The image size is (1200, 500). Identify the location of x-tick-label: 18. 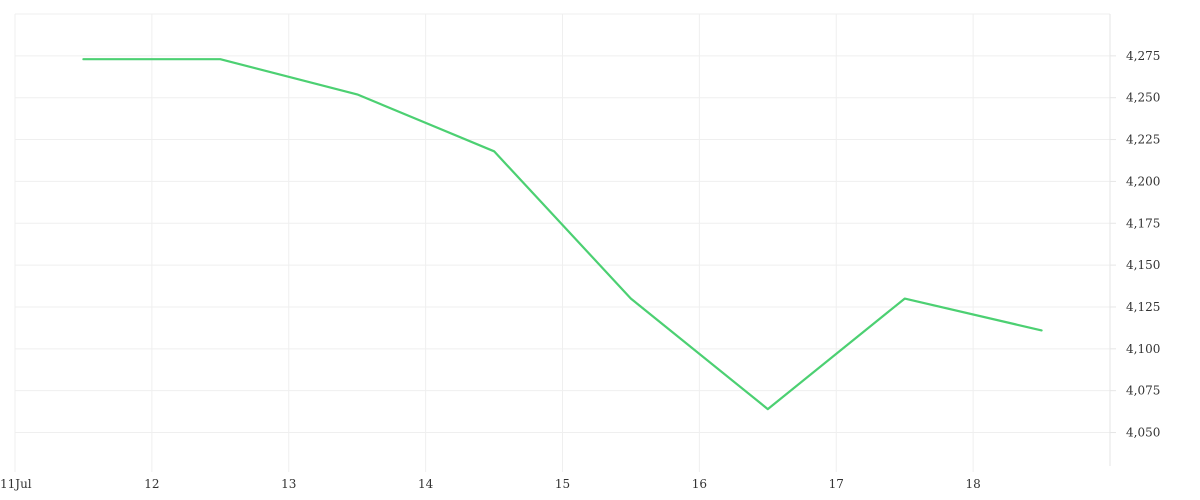
(972, 484).